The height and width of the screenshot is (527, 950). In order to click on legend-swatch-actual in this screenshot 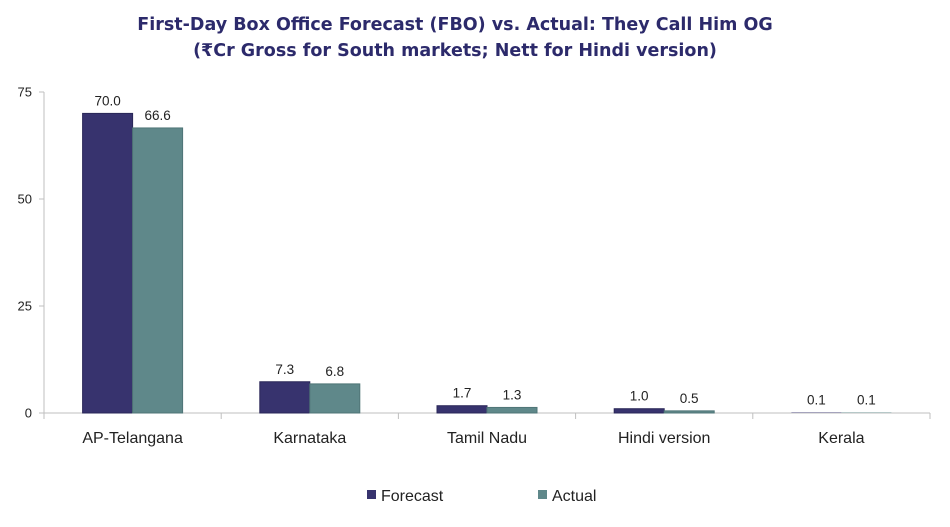, I will do `click(542, 494)`.